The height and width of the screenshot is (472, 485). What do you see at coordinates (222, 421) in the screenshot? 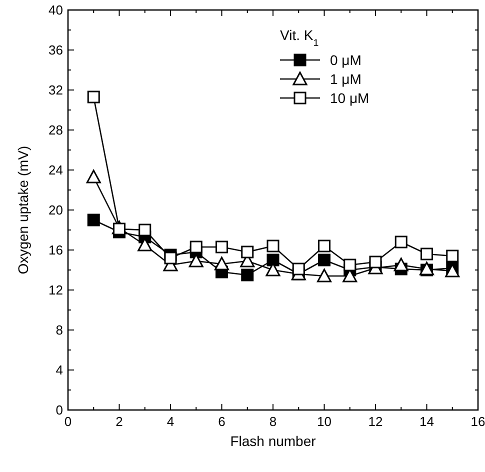
I see `x-tick-label: 6` at bounding box center [222, 421].